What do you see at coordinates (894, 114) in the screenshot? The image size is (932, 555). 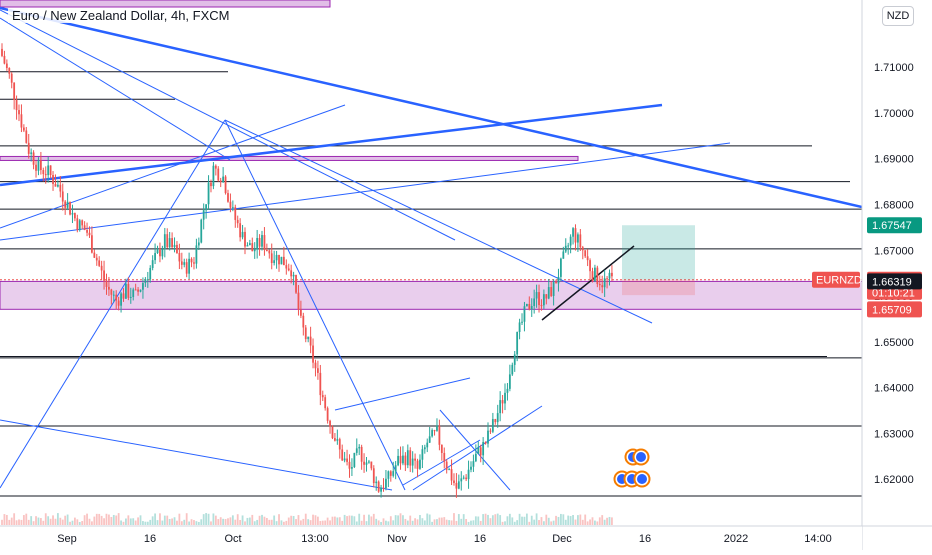 I see `y-tick-label: 1.70000` at bounding box center [894, 114].